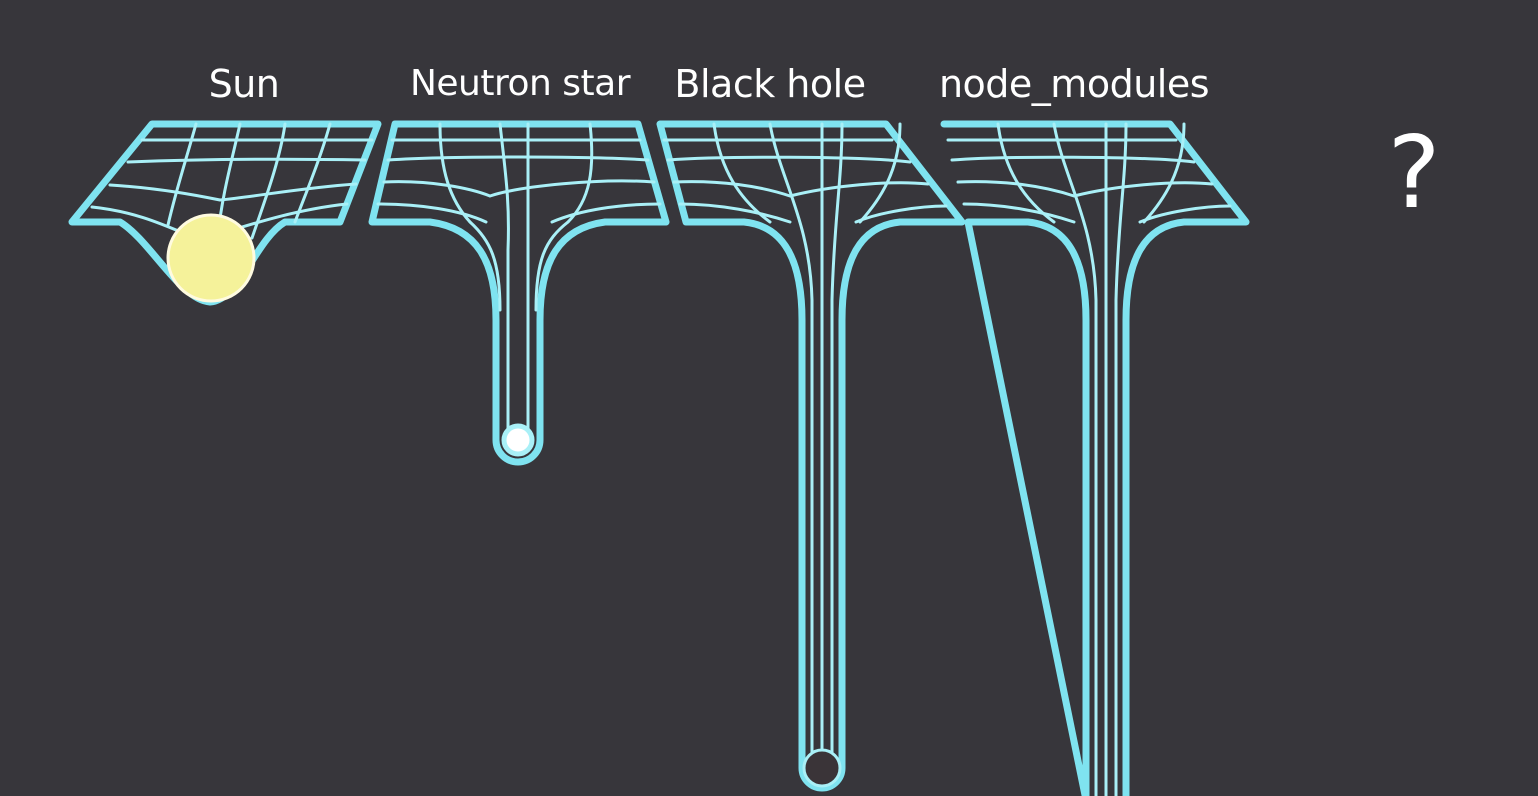  Describe the element at coordinates (519, 293) in the screenshot. I see `neutron-star-spacetime-grid` at that location.